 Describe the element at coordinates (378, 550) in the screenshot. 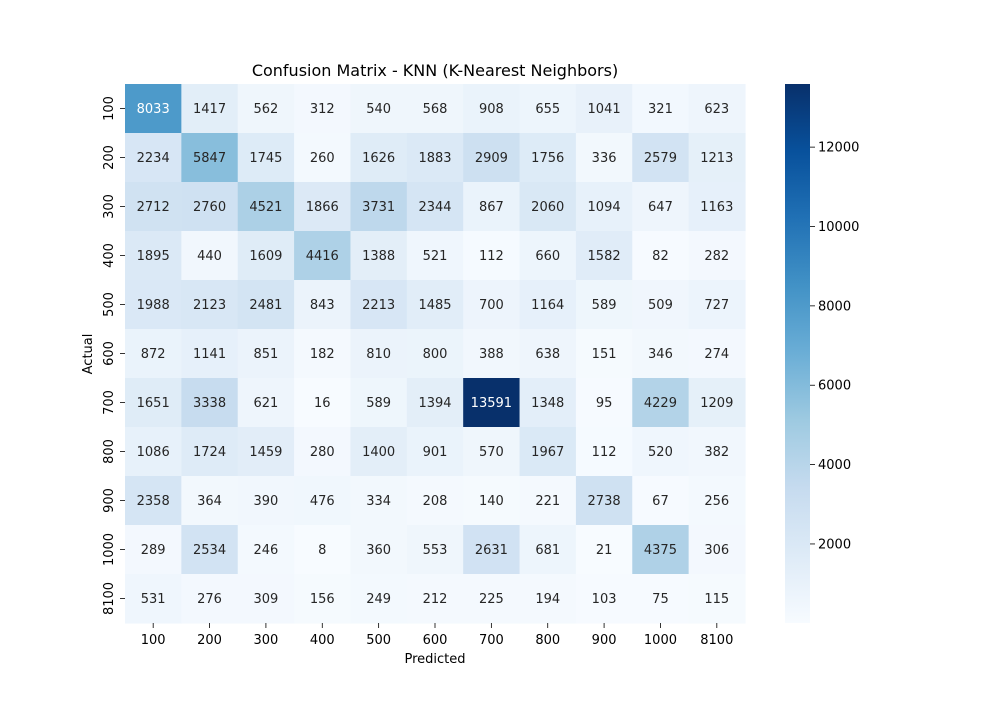

I see `cell-value-label: 360` at that location.